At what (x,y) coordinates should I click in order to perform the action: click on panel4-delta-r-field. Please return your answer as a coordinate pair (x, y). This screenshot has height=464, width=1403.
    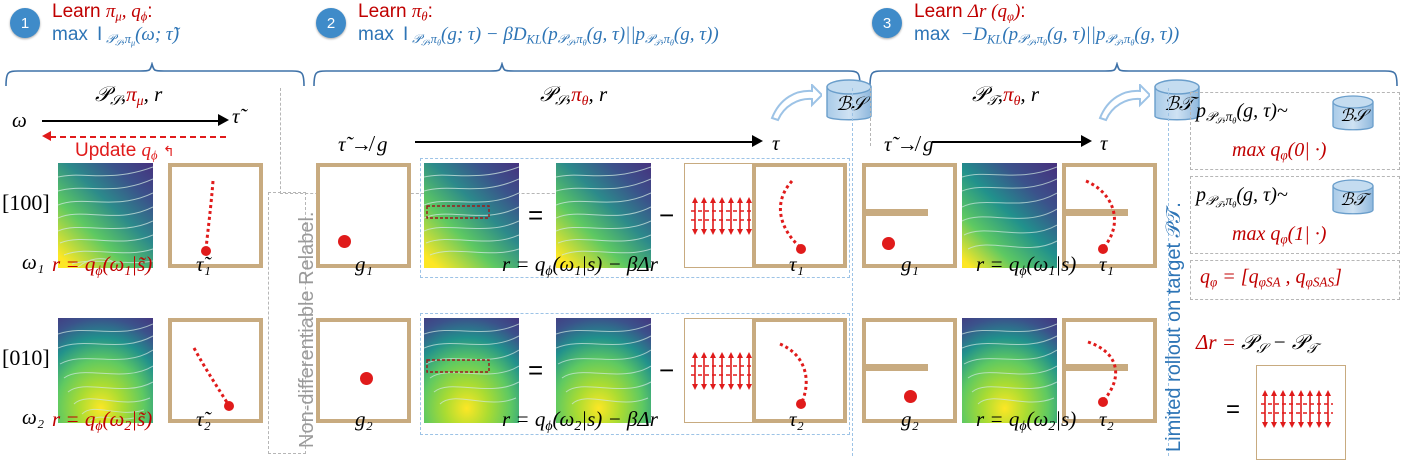
    Looking at the image, I should click on (1297, 409).